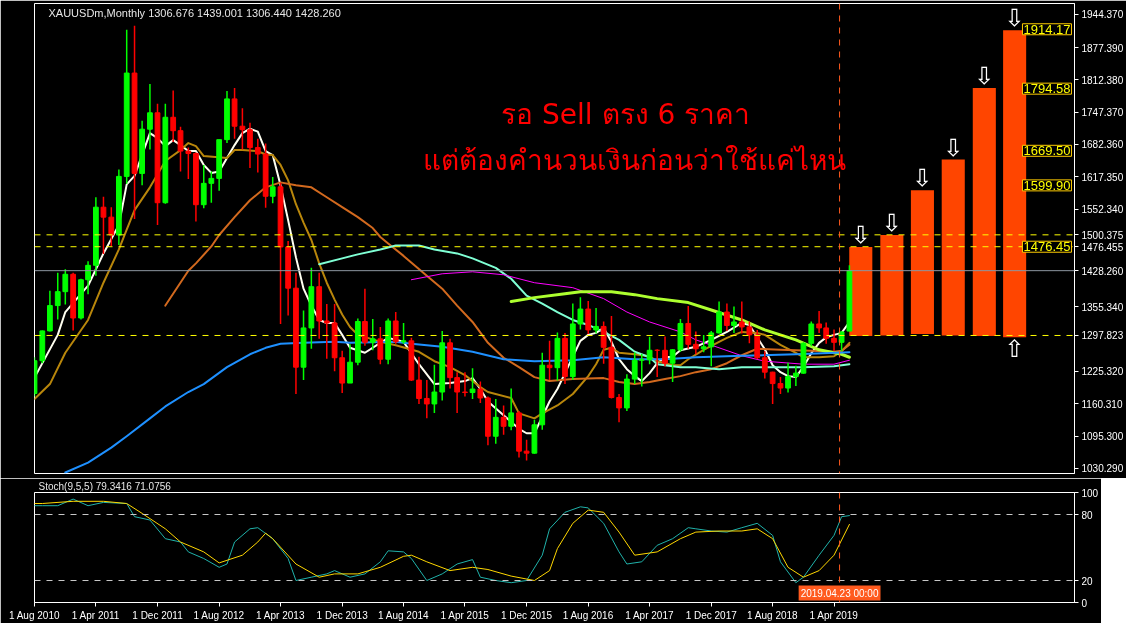 Image resolution: width=1135 pixels, height=630 pixels. Describe the element at coordinates (1102, 145) in the screenshot. I see `y-tick-label: 1682.360` at that location.